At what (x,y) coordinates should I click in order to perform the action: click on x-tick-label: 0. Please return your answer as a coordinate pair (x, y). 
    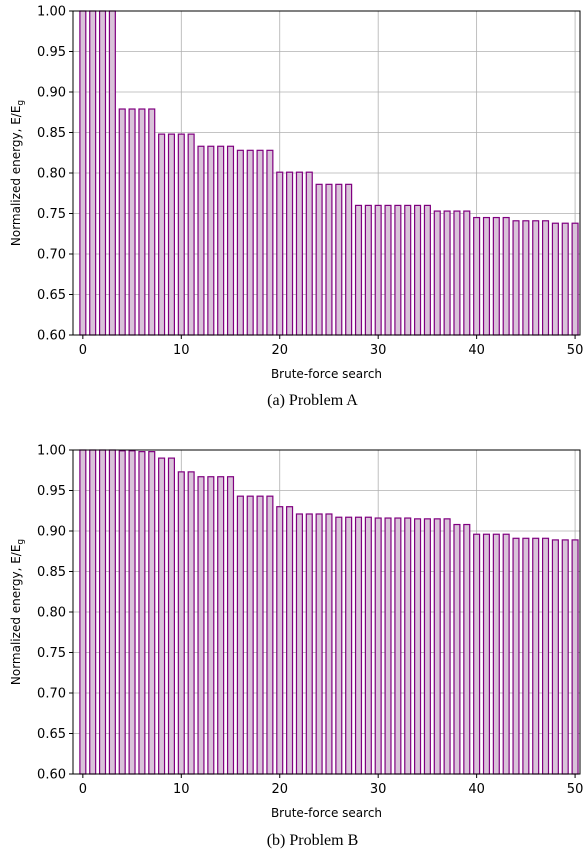
    Looking at the image, I should click on (83, 350).